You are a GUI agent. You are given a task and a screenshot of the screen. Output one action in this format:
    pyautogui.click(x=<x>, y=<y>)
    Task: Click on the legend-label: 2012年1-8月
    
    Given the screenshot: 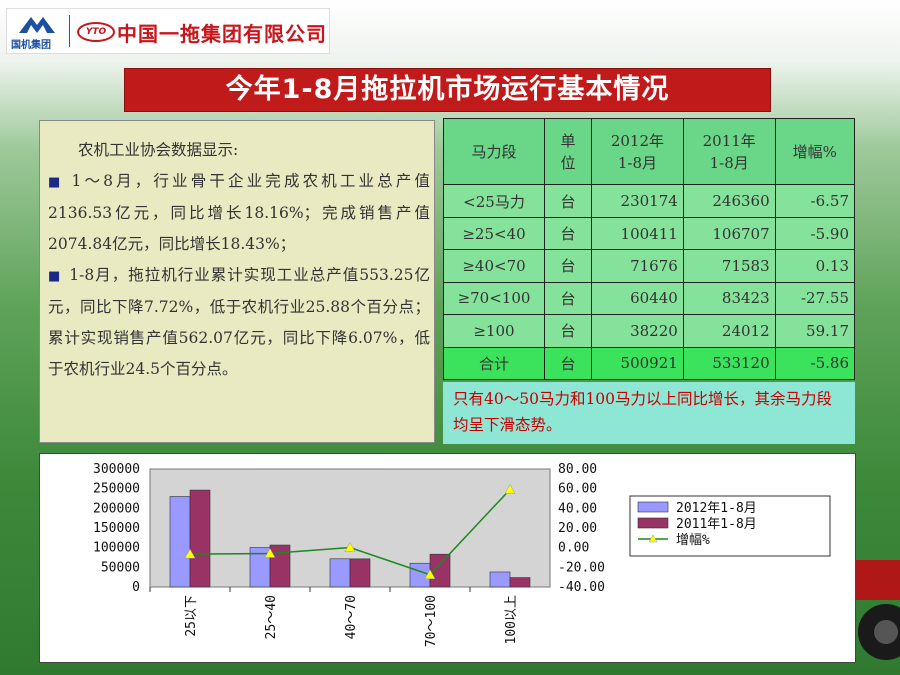 What is the action you would take?
    pyautogui.click(x=716, y=508)
    